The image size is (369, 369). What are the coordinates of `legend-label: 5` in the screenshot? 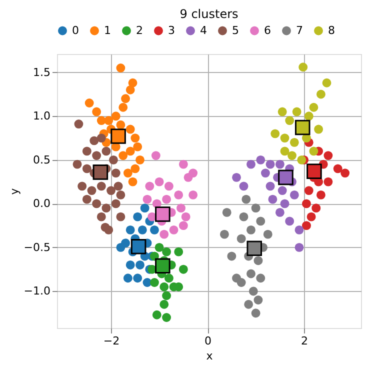 It's located at (235, 30).